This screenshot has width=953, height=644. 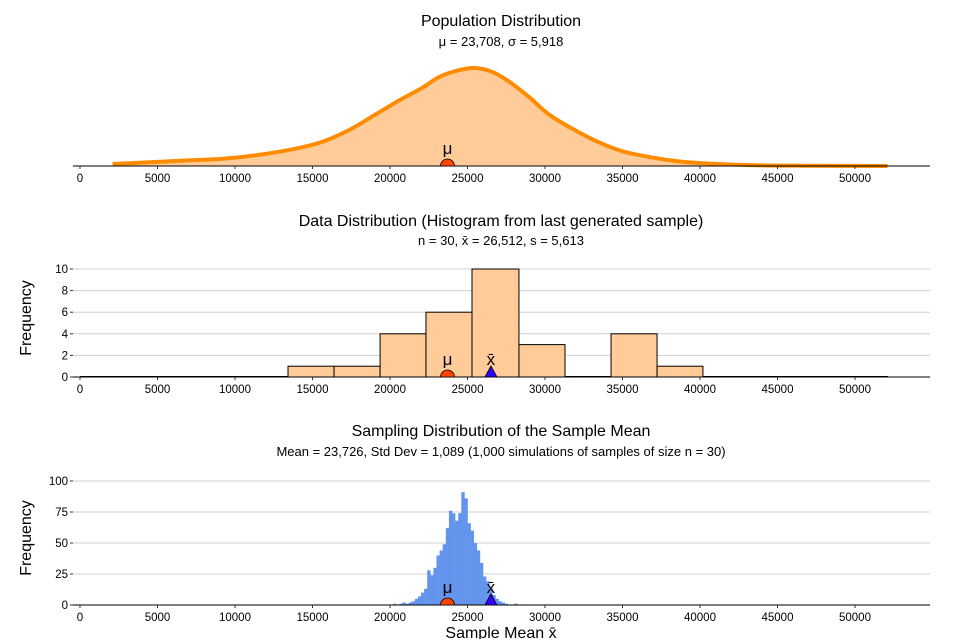 What do you see at coordinates (501, 21) in the screenshot?
I see `population-title: Population Distribution` at bounding box center [501, 21].